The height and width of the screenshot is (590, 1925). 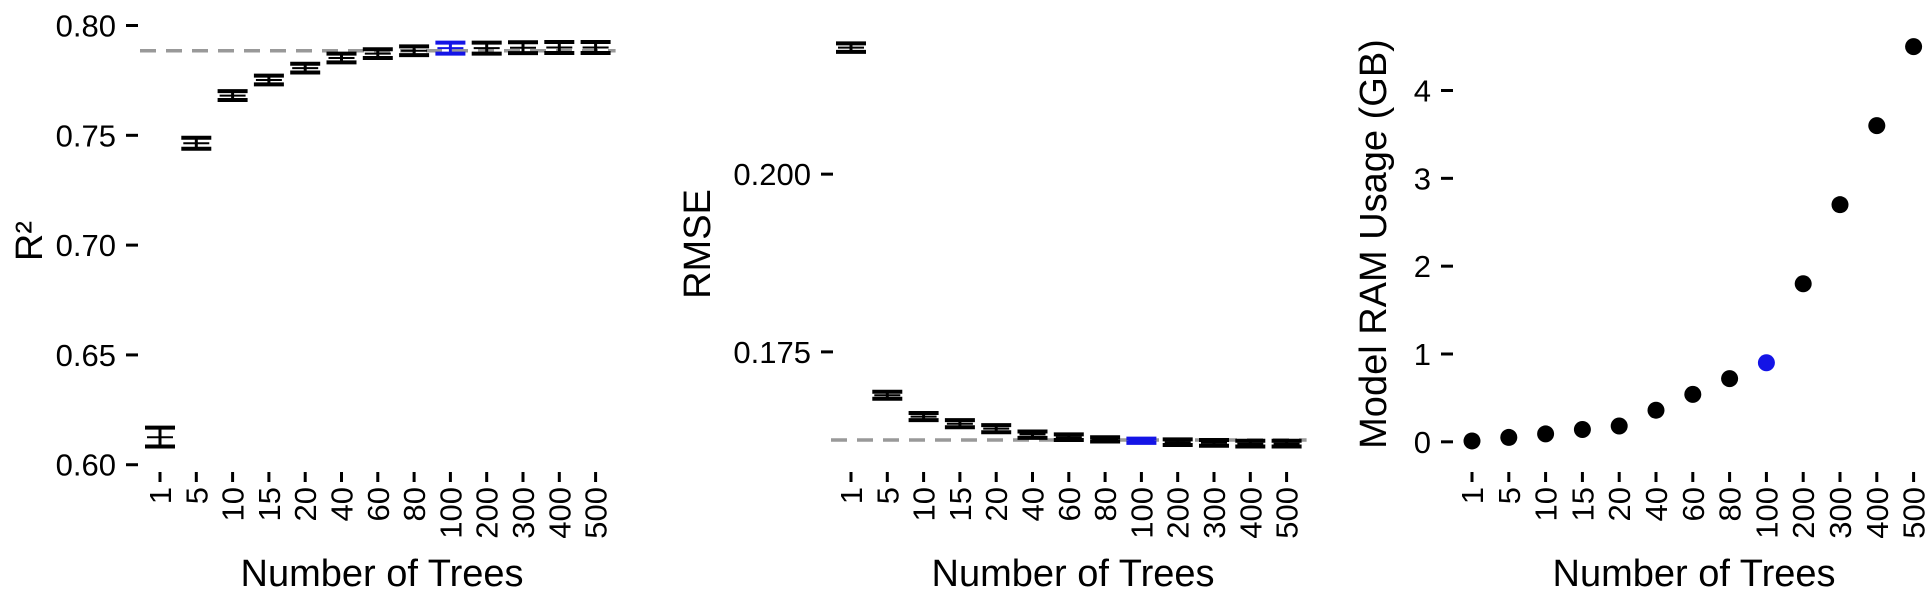 What do you see at coordinates (772, 352) in the screenshot?
I see `y-tick-label: 0.175` at bounding box center [772, 352].